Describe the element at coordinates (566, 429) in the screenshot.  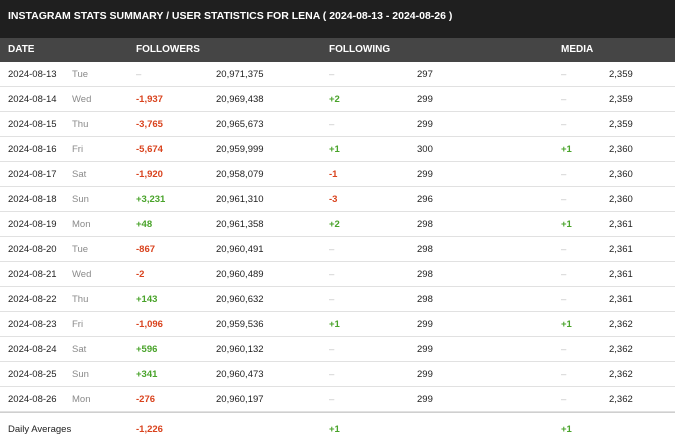
I see `avg-media: +1` at that location.